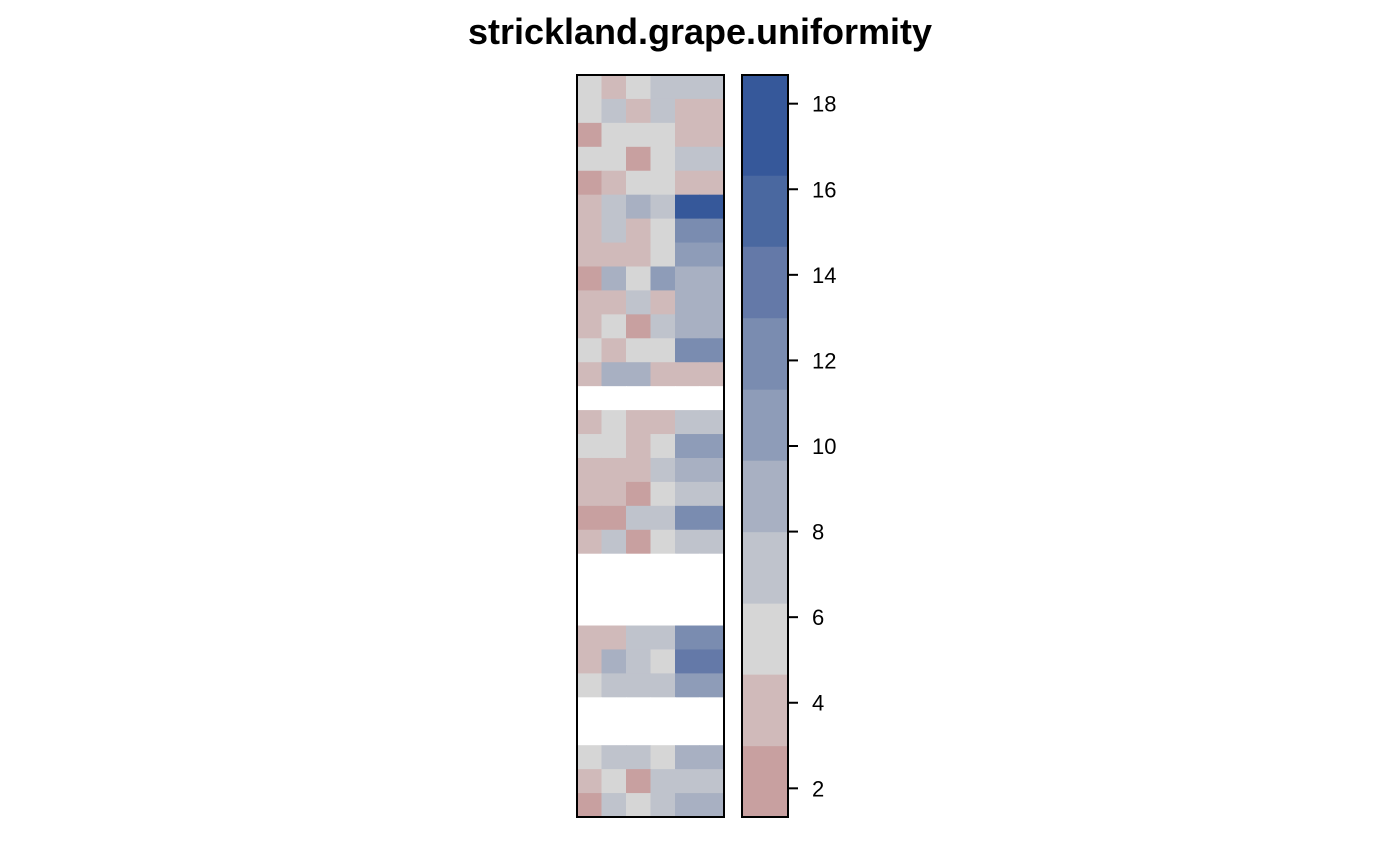  I want to click on colorbar-ticks: 2 4 6 8 10 12 14 16 18, so click(812, 446).